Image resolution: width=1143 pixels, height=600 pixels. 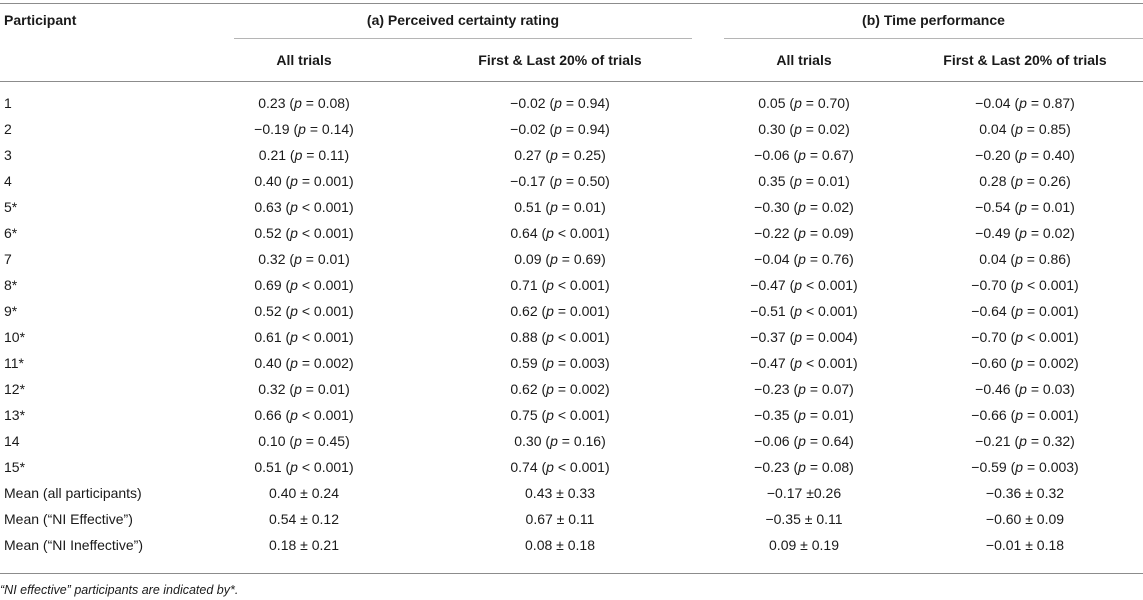 What do you see at coordinates (1025, 363) in the screenshot?
I see `cell-b-first-last: −0.60 (p = 0.002)` at bounding box center [1025, 363].